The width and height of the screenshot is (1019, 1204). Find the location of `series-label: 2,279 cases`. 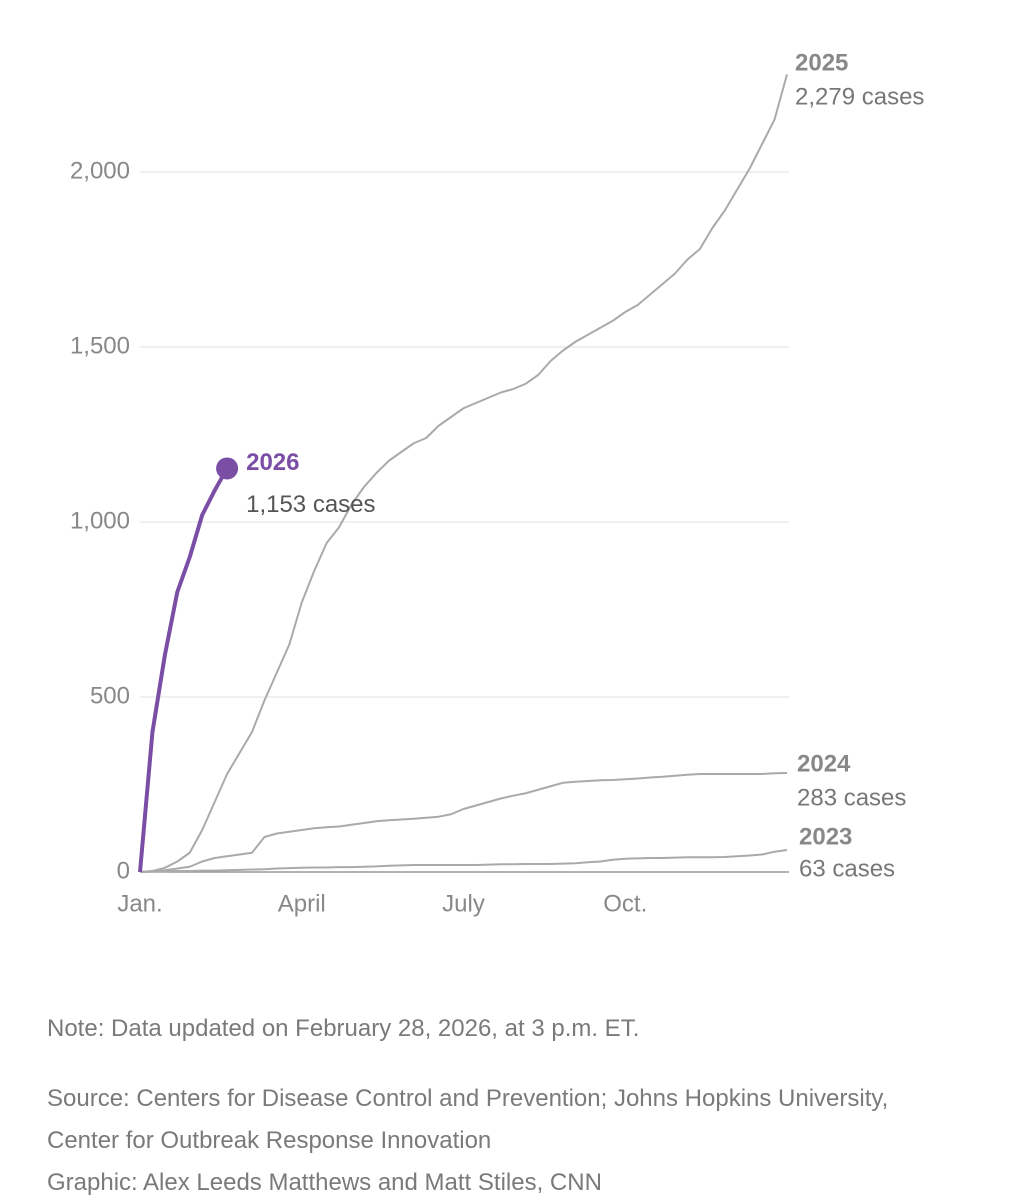

series-label: 2,279 cases is located at coordinates (859, 97).